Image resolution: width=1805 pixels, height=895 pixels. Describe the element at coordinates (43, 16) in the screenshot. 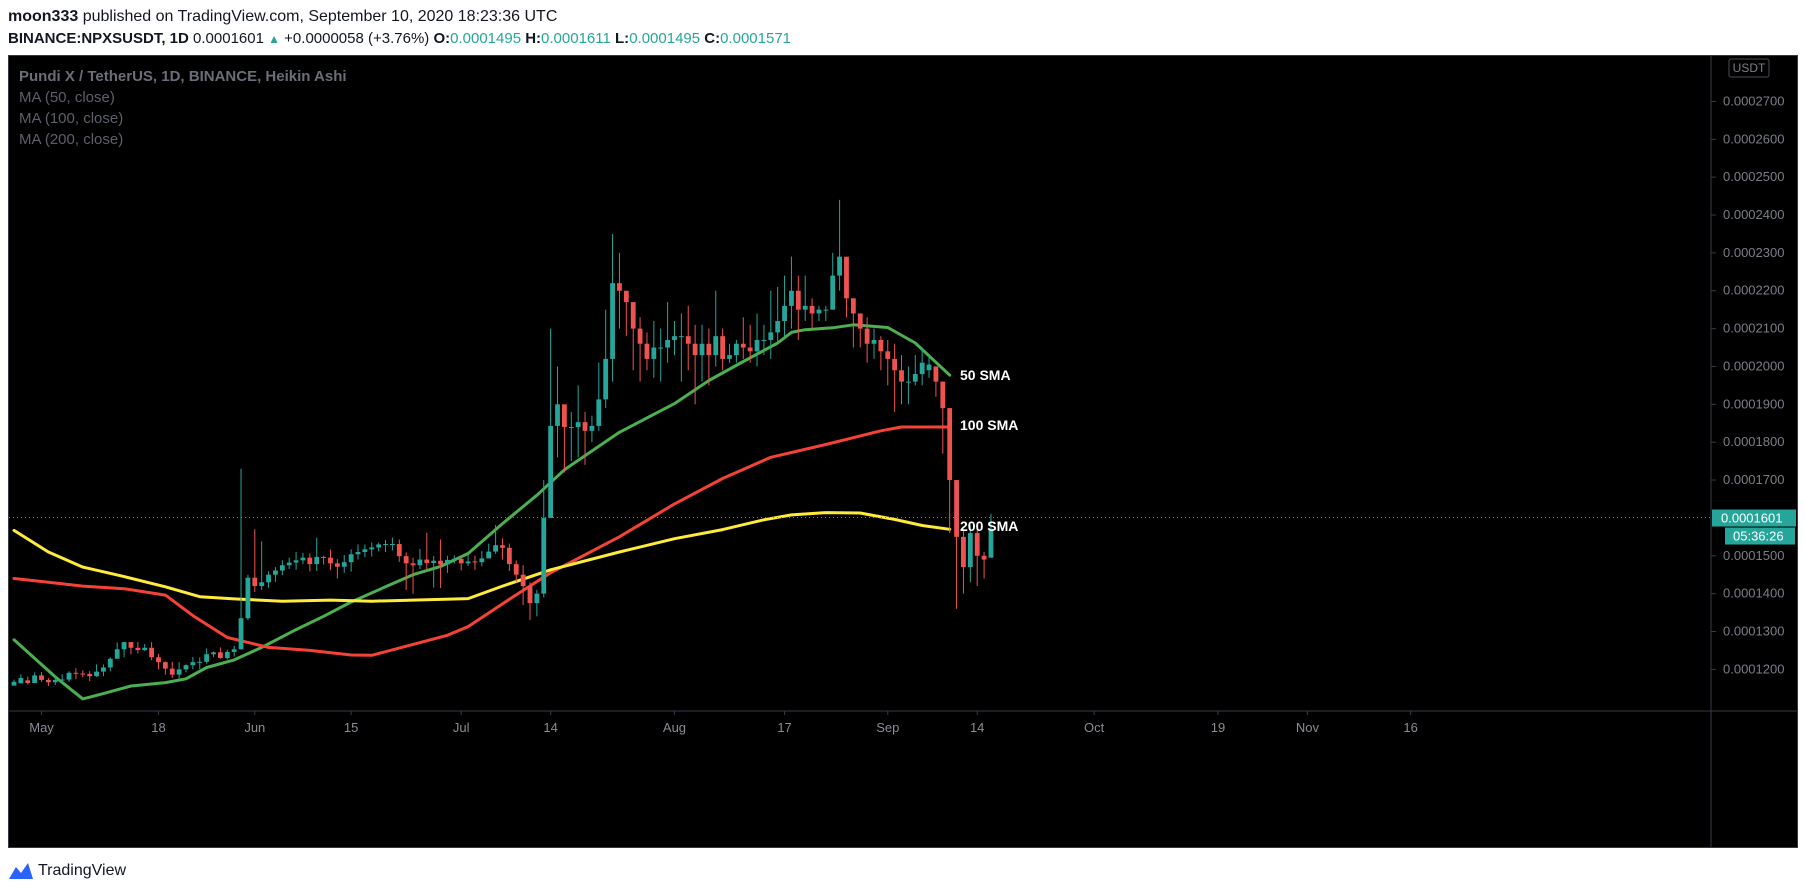

I see `author-name: moon333` at that location.